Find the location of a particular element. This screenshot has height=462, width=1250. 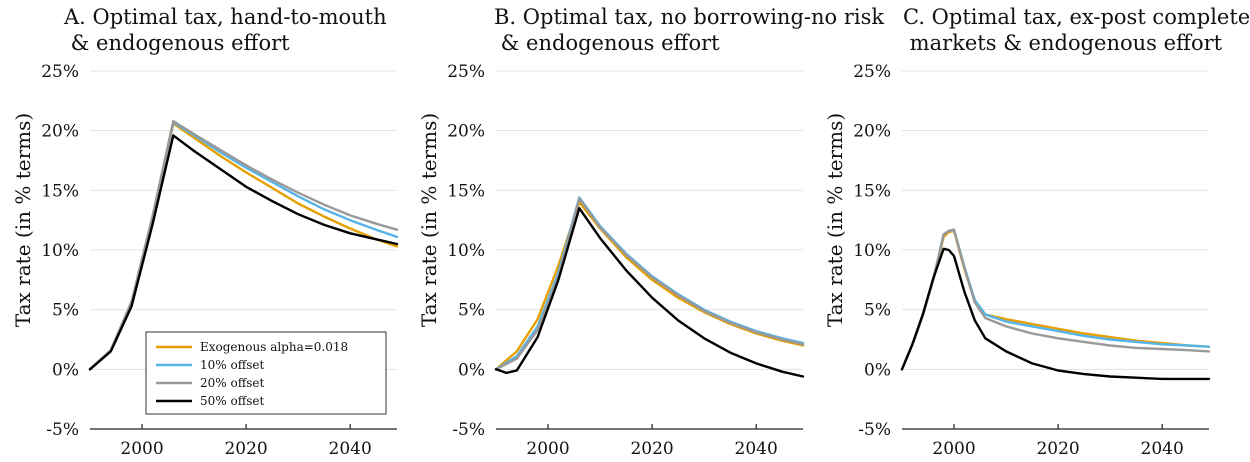

series-line-10-offset is located at coordinates (649, 283).